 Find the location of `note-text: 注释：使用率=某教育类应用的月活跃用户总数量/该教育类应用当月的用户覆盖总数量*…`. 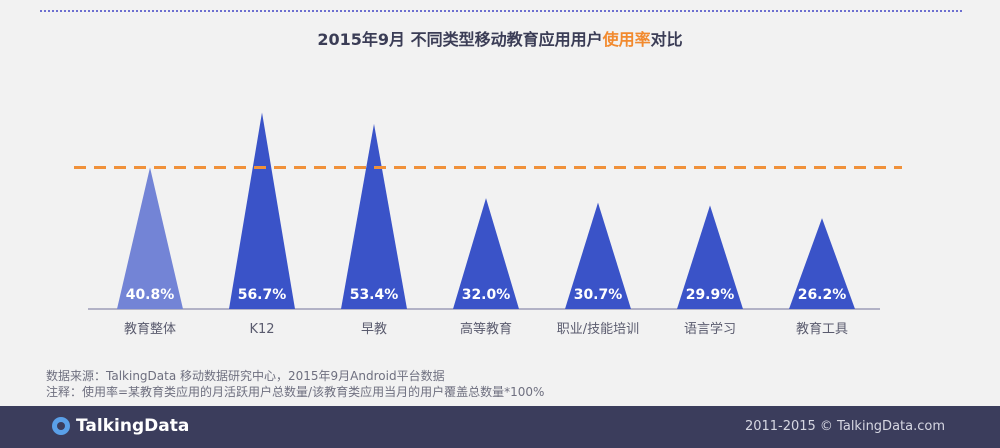

note-text: 注释：使用率=某教育类应用的月活跃用户总数量/该教育类应用当月的用户覆盖总数量*… is located at coordinates (295, 392).